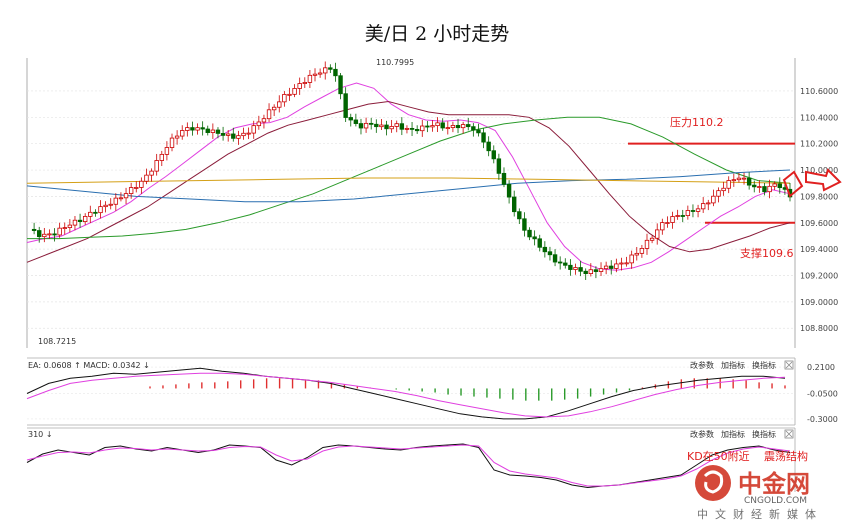  Describe the element at coordinates (812, 183) in the screenshot. I see `outline-arrow-icon` at that location.